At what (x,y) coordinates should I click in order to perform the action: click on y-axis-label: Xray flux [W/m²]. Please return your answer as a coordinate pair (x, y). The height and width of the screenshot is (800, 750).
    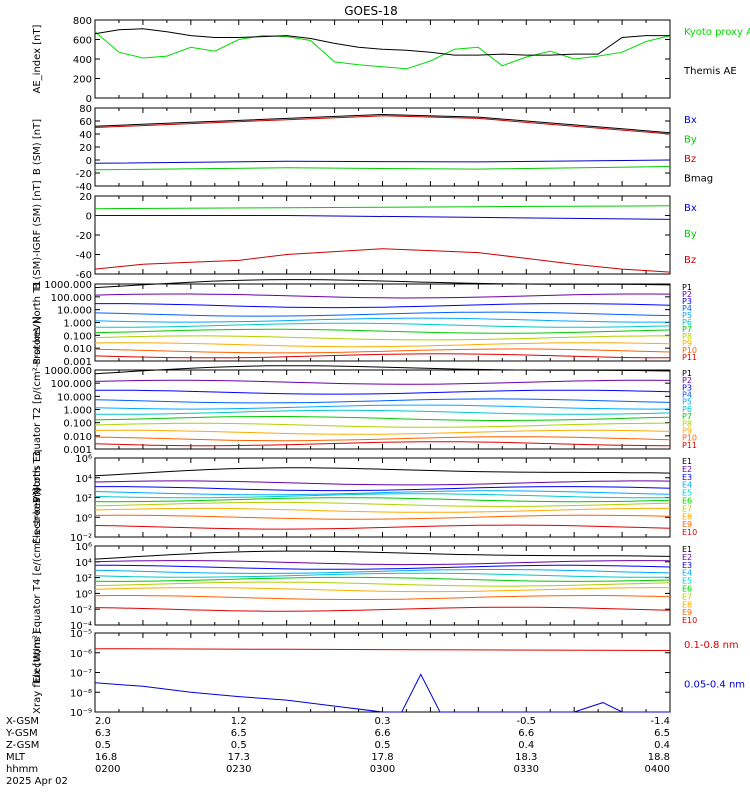
    Looking at the image, I should click on (37, 672).